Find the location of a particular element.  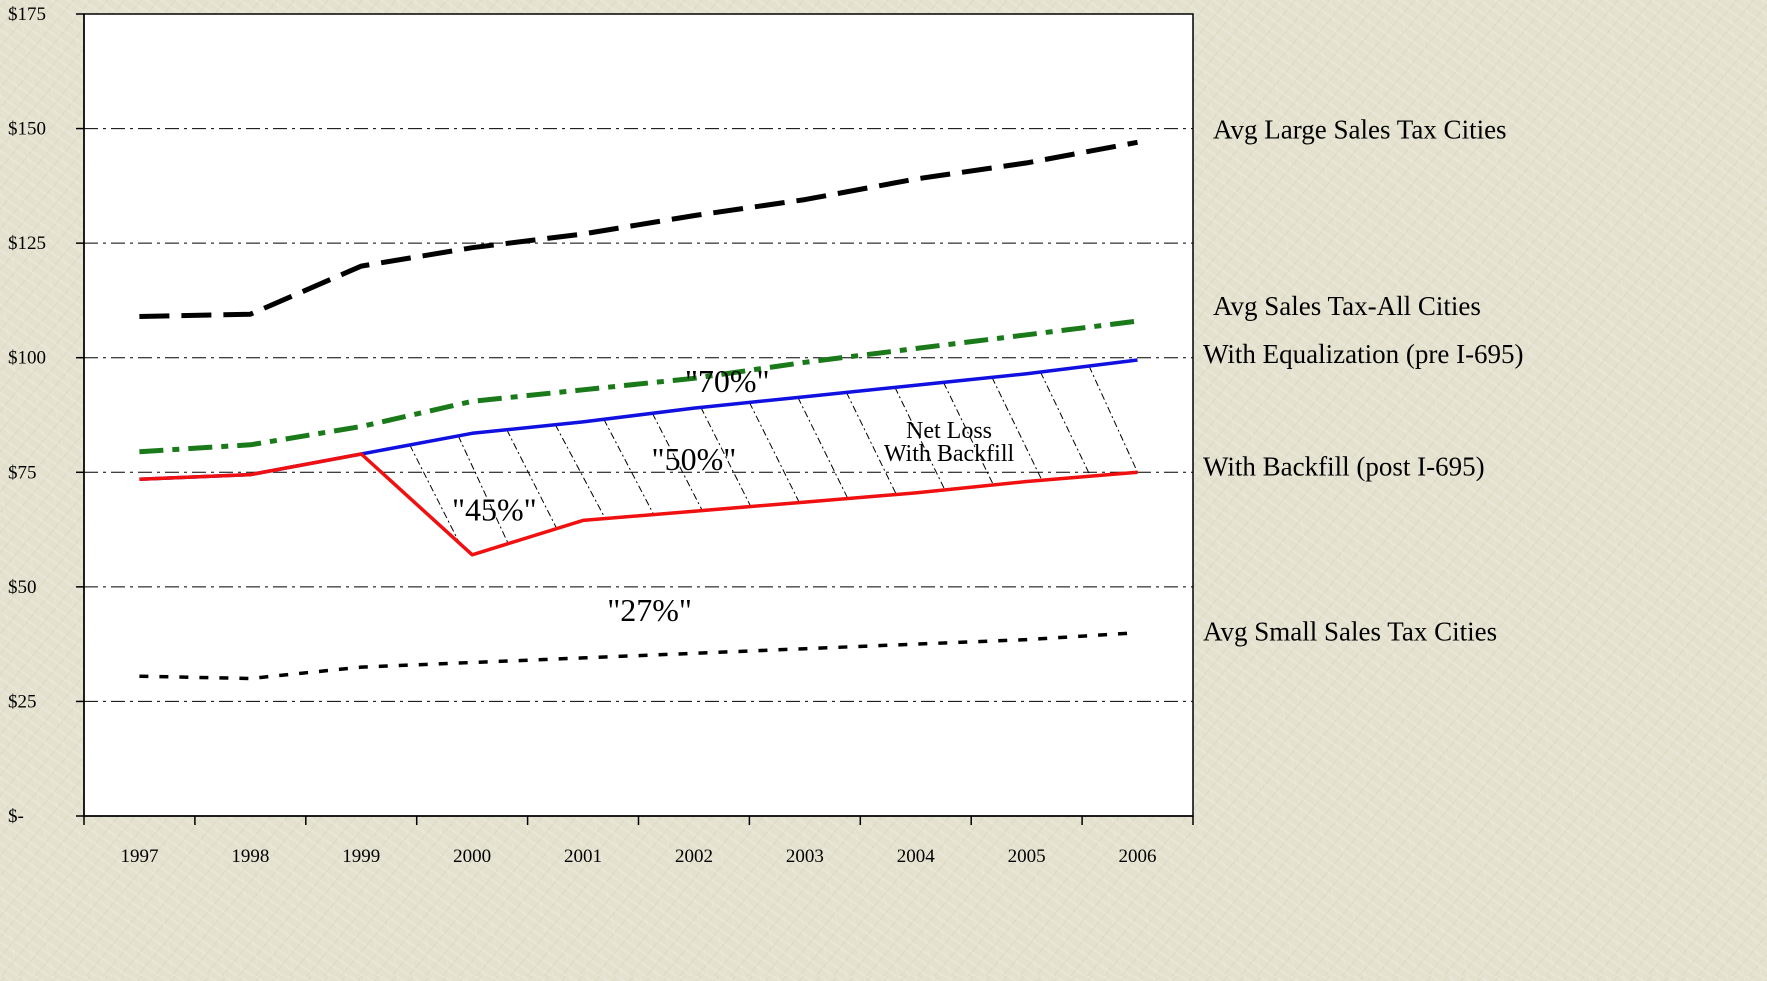

x-tick-label: 2006 is located at coordinates (1138, 856).